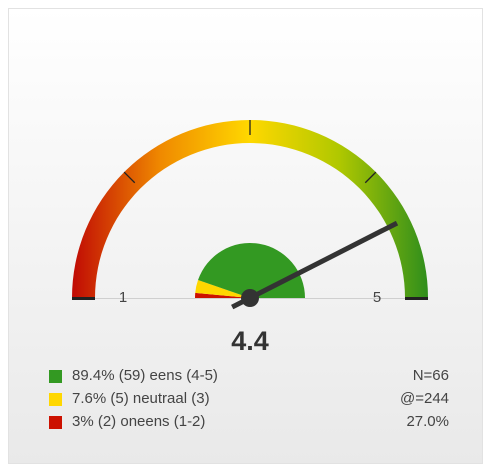  Describe the element at coordinates (138, 421) in the screenshot. I see `legend-label: 3% (2) oneens (1-2)` at that location.